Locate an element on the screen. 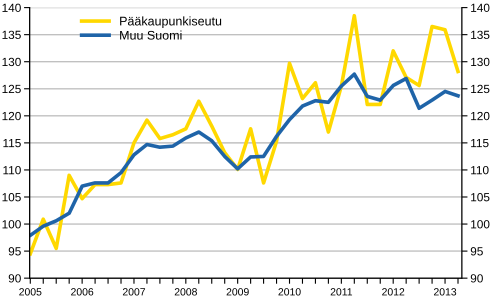  y-tick-label: 120 is located at coordinates (11, 116).